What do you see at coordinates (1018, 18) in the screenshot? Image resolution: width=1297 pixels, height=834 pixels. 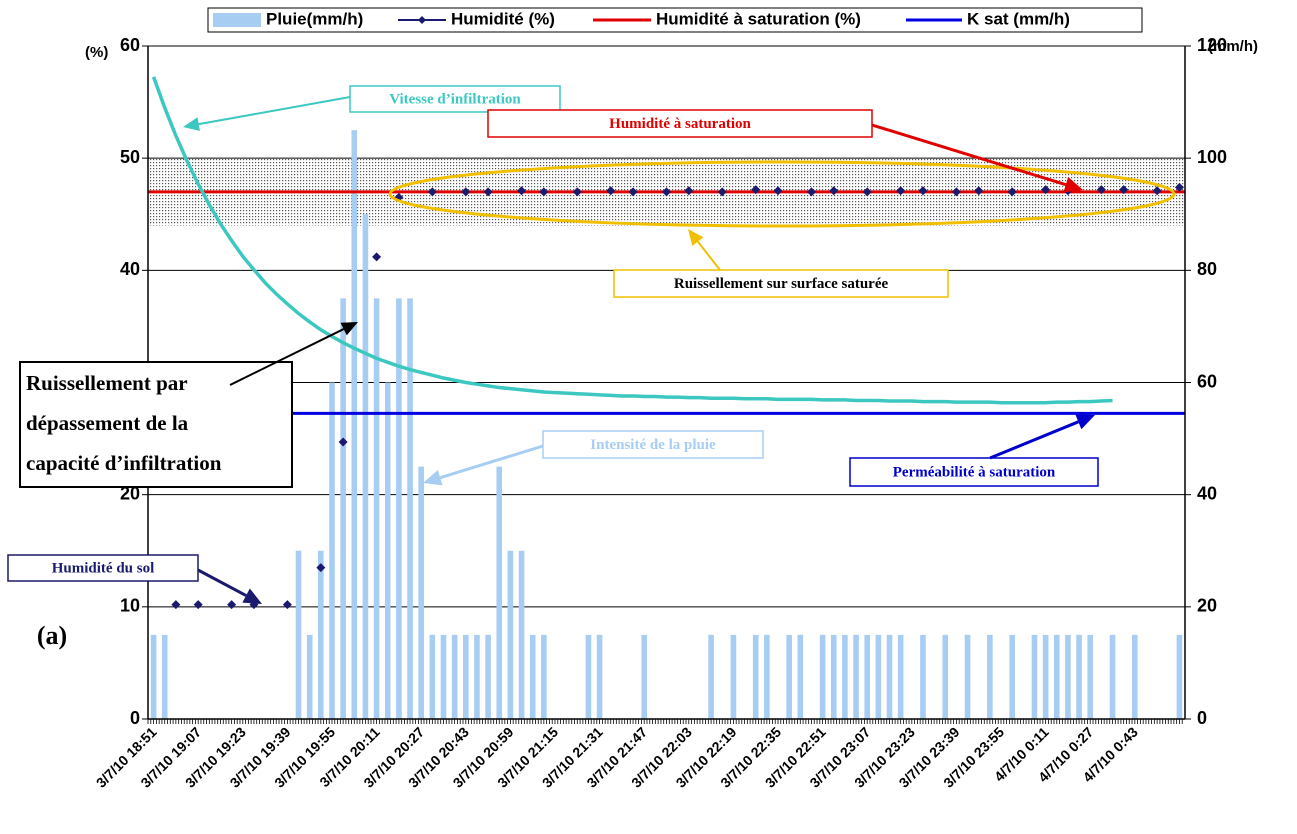 I see `legend-label: K sat (mm/h)` at bounding box center [1018, 18].